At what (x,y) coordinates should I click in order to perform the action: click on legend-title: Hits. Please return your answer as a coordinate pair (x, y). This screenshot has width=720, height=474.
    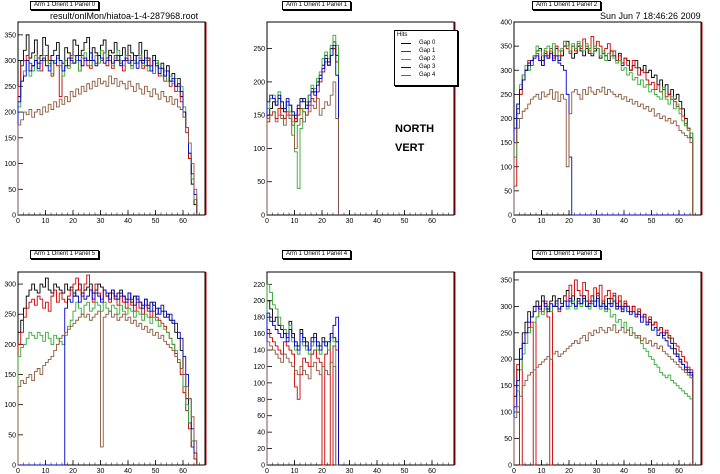
    Looking at the image, I should click on (402, 35).